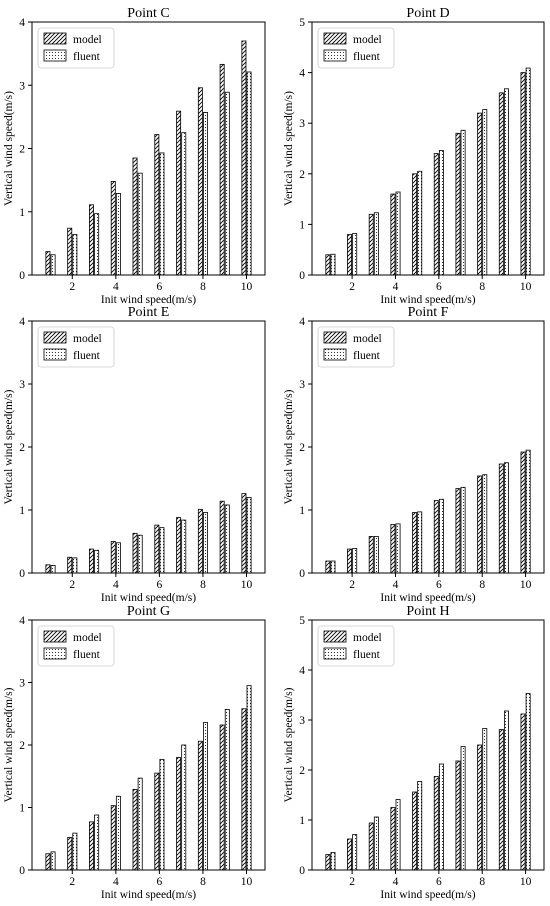  What do you see at coordinates (427, 611) in the screenshot?
I see `point-h-title: Point H` at bounding box center [427, 611].